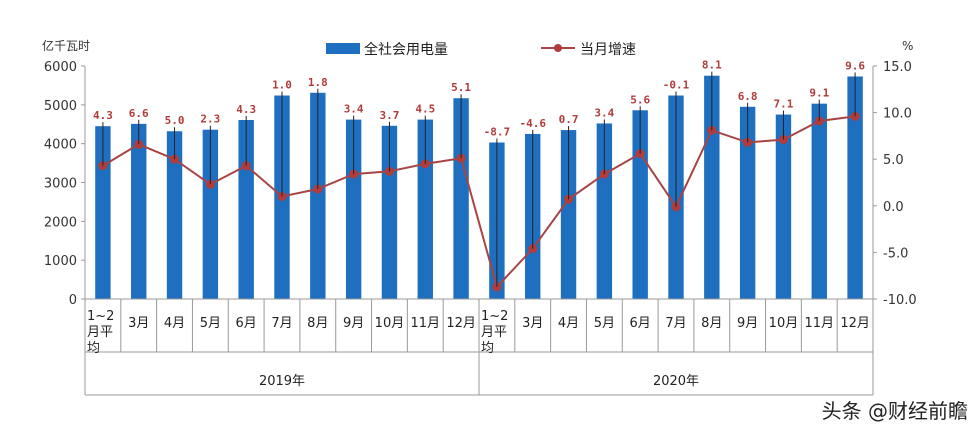 This screenshot has width=978, height=435. Describe the element at coordinates (139, 113) in the screenshot. I see `data-label: 6.6` at that location.